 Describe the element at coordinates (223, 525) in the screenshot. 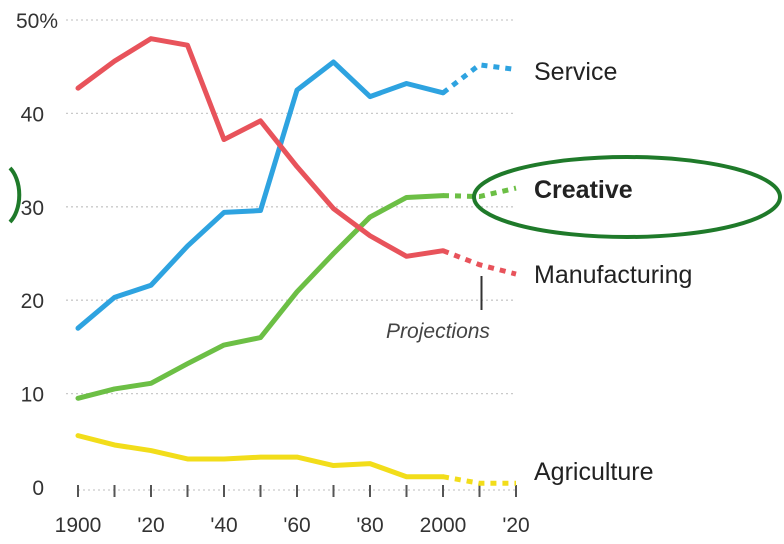

I see `x-tick-label: '40` at that location.